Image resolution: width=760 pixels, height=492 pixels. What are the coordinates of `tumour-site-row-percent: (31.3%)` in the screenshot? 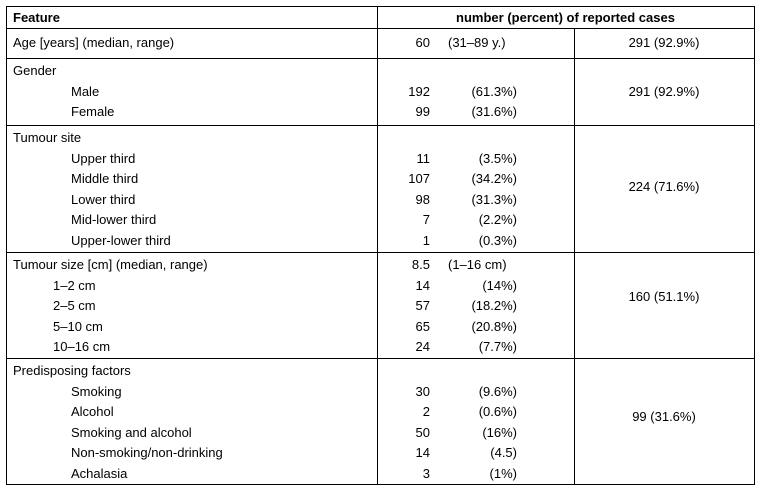 It's located at (494, 199).